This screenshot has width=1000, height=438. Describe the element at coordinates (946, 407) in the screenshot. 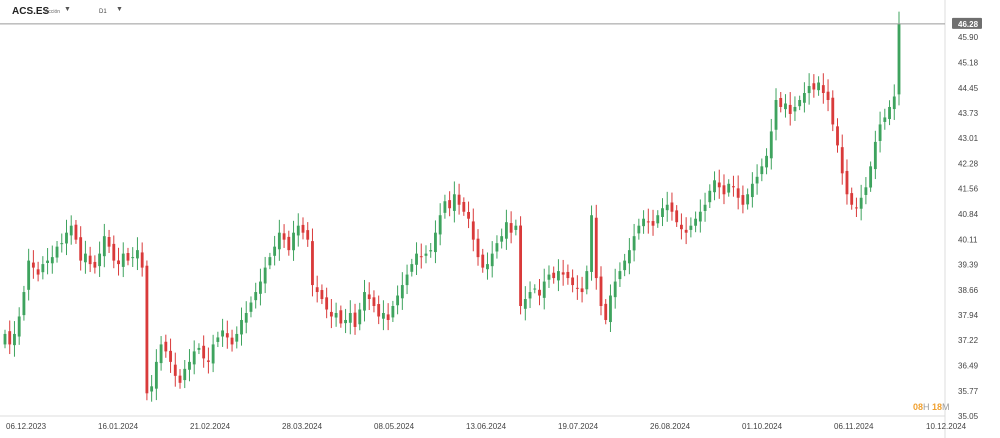

I see `range-months-unit: M` at that location.